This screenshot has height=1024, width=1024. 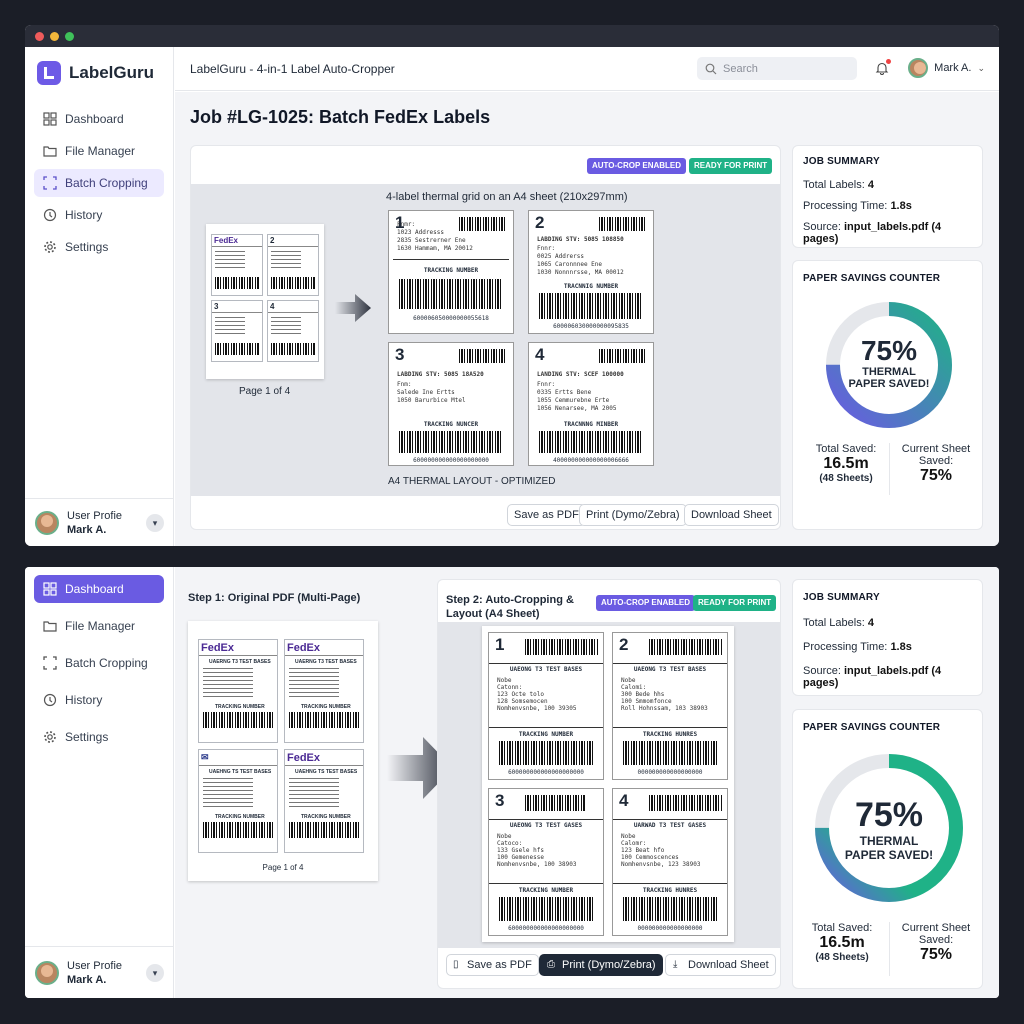 What do you see at coordinates (106, 663) in the screenshot?
I see `sidebar-item-label: Batch Cropping` at bounding box center [106, 663].